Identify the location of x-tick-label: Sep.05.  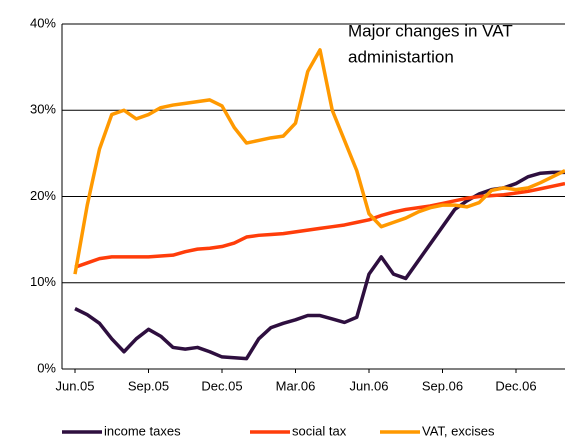
(148, 385).